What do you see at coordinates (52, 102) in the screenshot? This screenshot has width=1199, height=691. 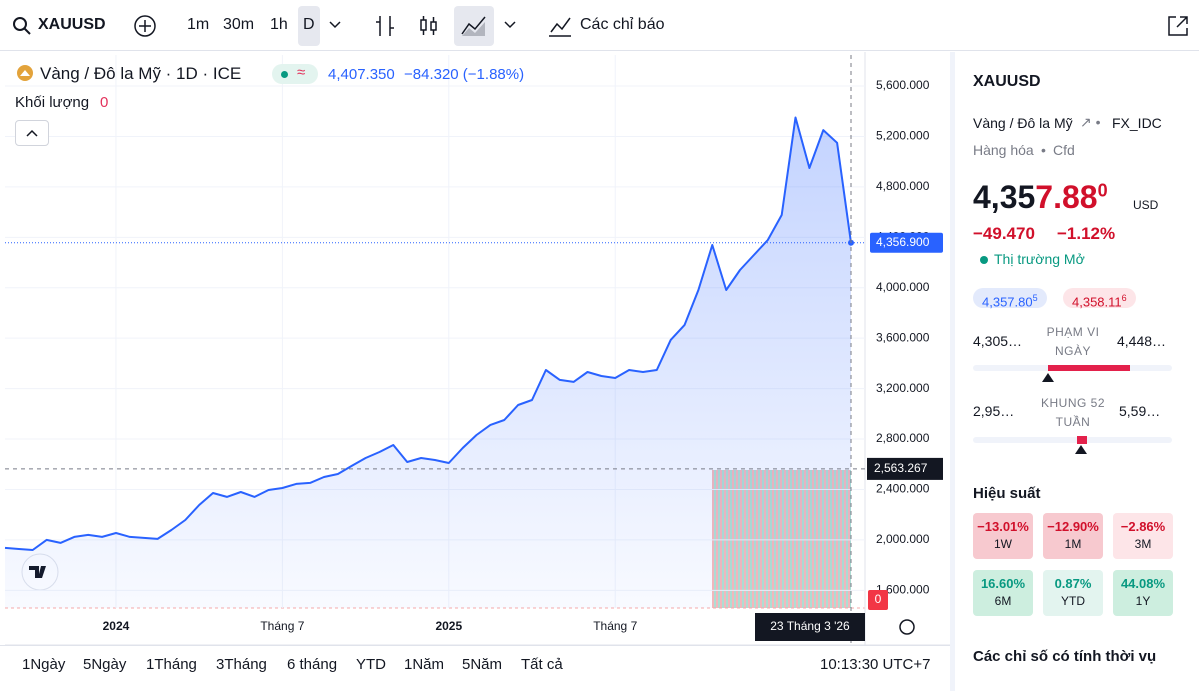 I see `volume-label: Khối lượng` at bounding box center [52, 102].